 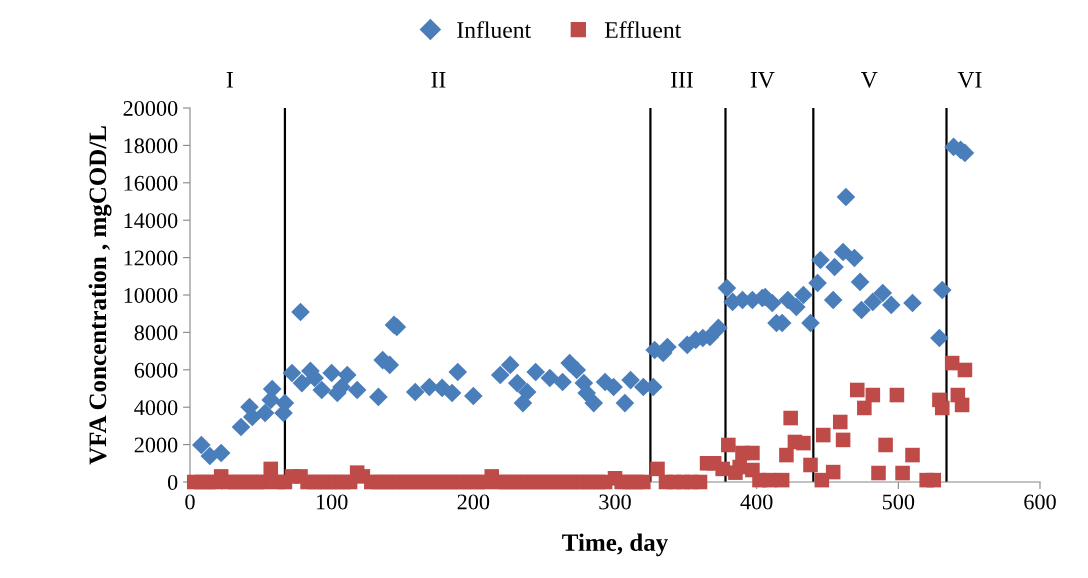 I want to click on x-axis-title: Time, day, so click(x=615, y=545).